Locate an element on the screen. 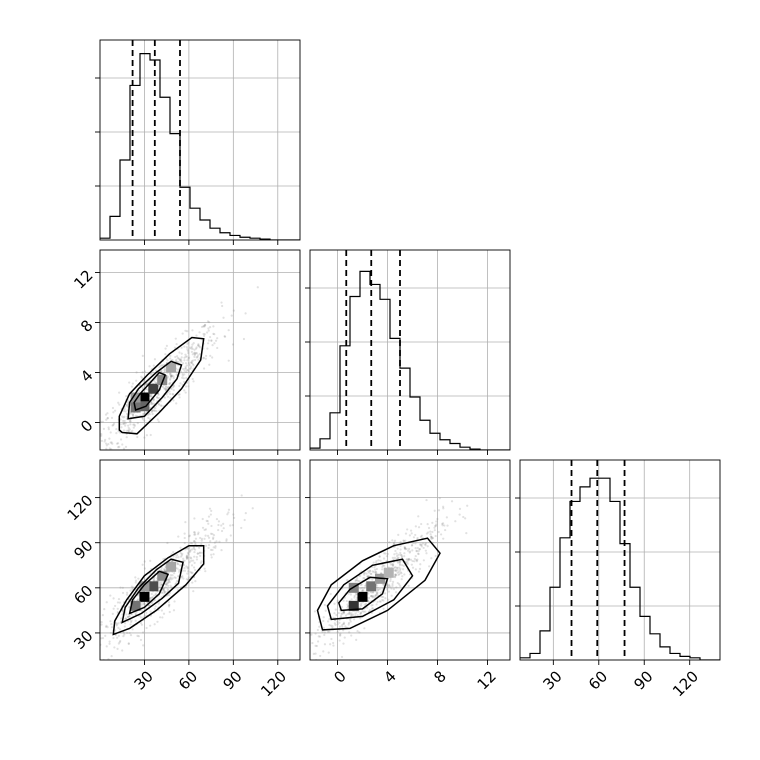 This screenshot has width=760, height=760. x-tick-label: 60 is located at coordinates (598, 680).